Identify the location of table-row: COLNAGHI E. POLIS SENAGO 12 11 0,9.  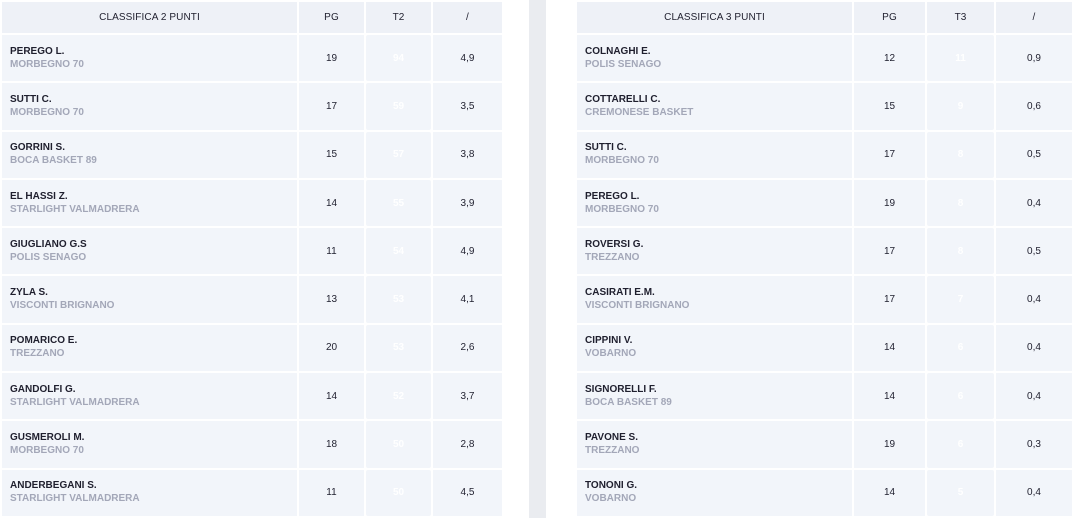
(824, 58).